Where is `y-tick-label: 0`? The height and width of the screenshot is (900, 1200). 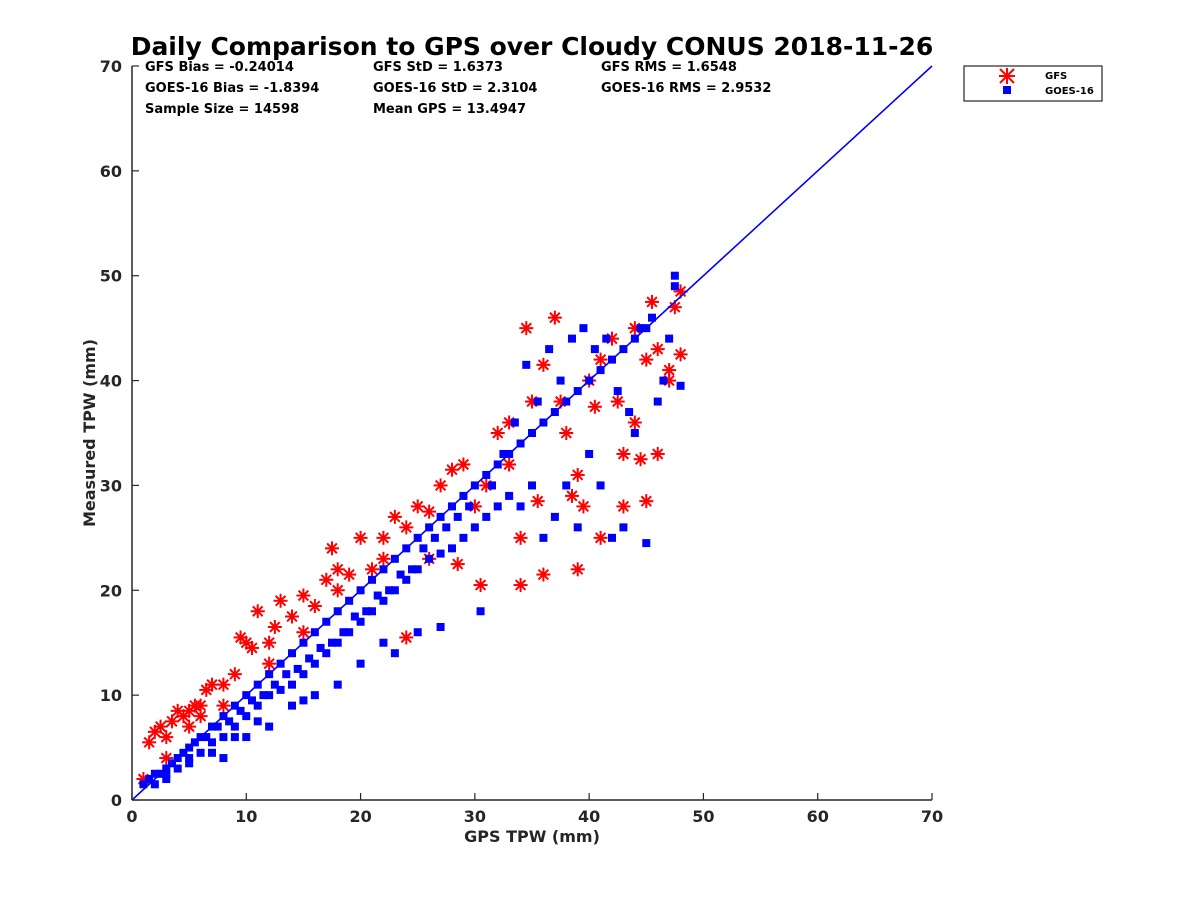 y-tick-label: 0 is located at coordinates (116, 800).